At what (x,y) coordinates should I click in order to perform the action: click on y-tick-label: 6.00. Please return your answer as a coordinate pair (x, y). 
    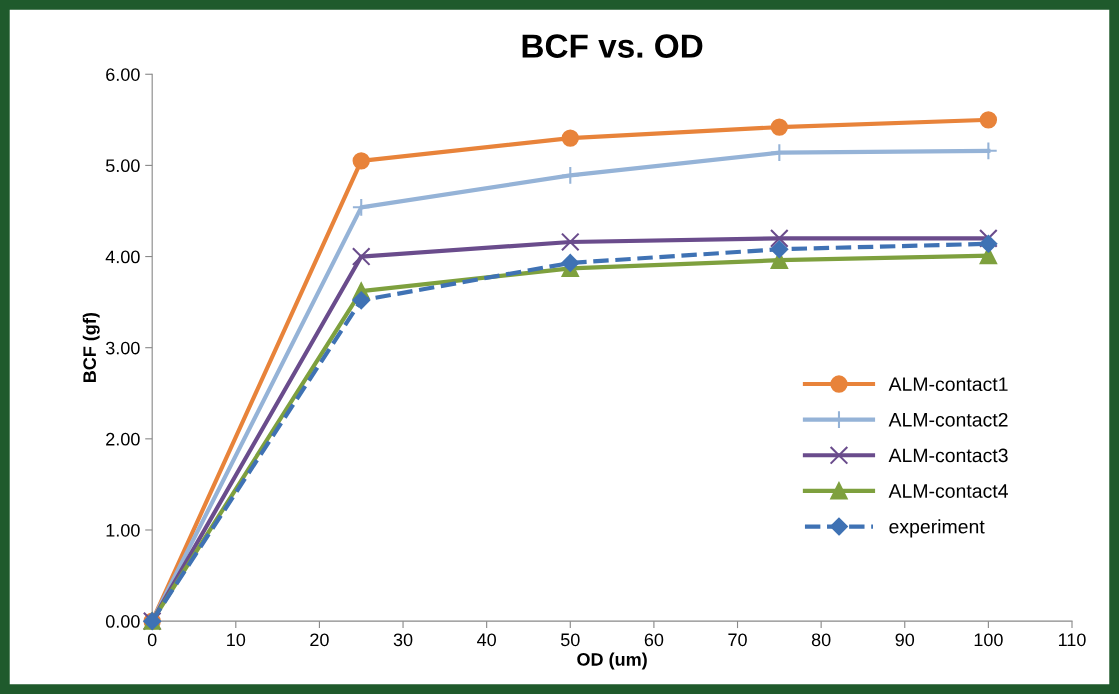
    Looking at the image, I should click on (123, 74).